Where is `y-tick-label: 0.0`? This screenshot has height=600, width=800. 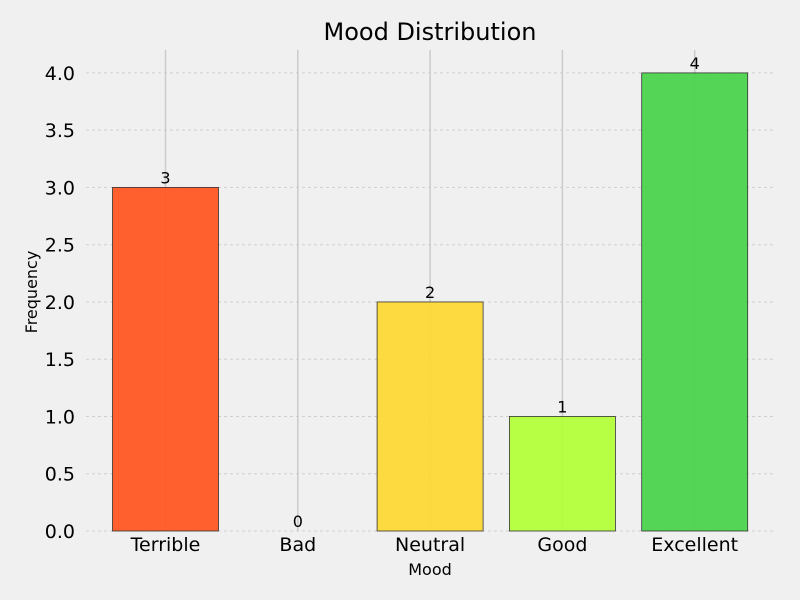 y-tick-label: 0.0 is located at coordinates (60, 532).